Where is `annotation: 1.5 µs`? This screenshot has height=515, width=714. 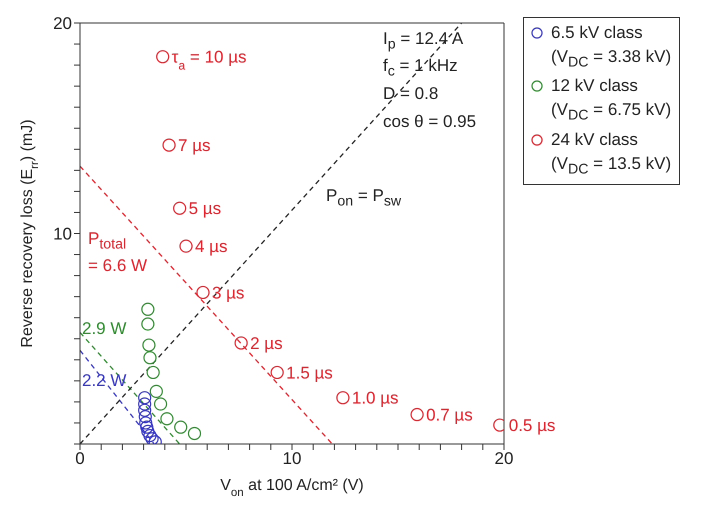 annotation: 1.5 µs is located at coordinates (309, 372).